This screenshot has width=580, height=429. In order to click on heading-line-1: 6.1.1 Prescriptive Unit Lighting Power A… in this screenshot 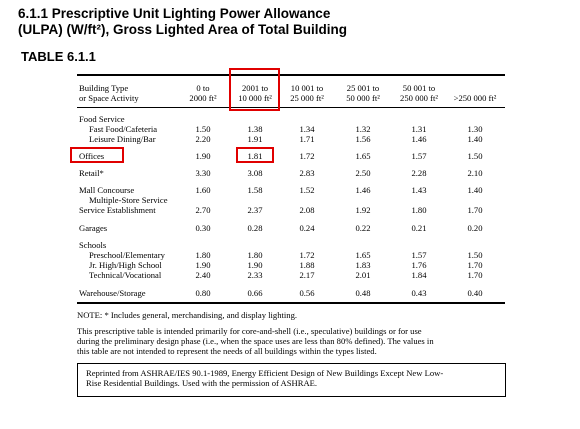, I will do `click(174, 13)`.